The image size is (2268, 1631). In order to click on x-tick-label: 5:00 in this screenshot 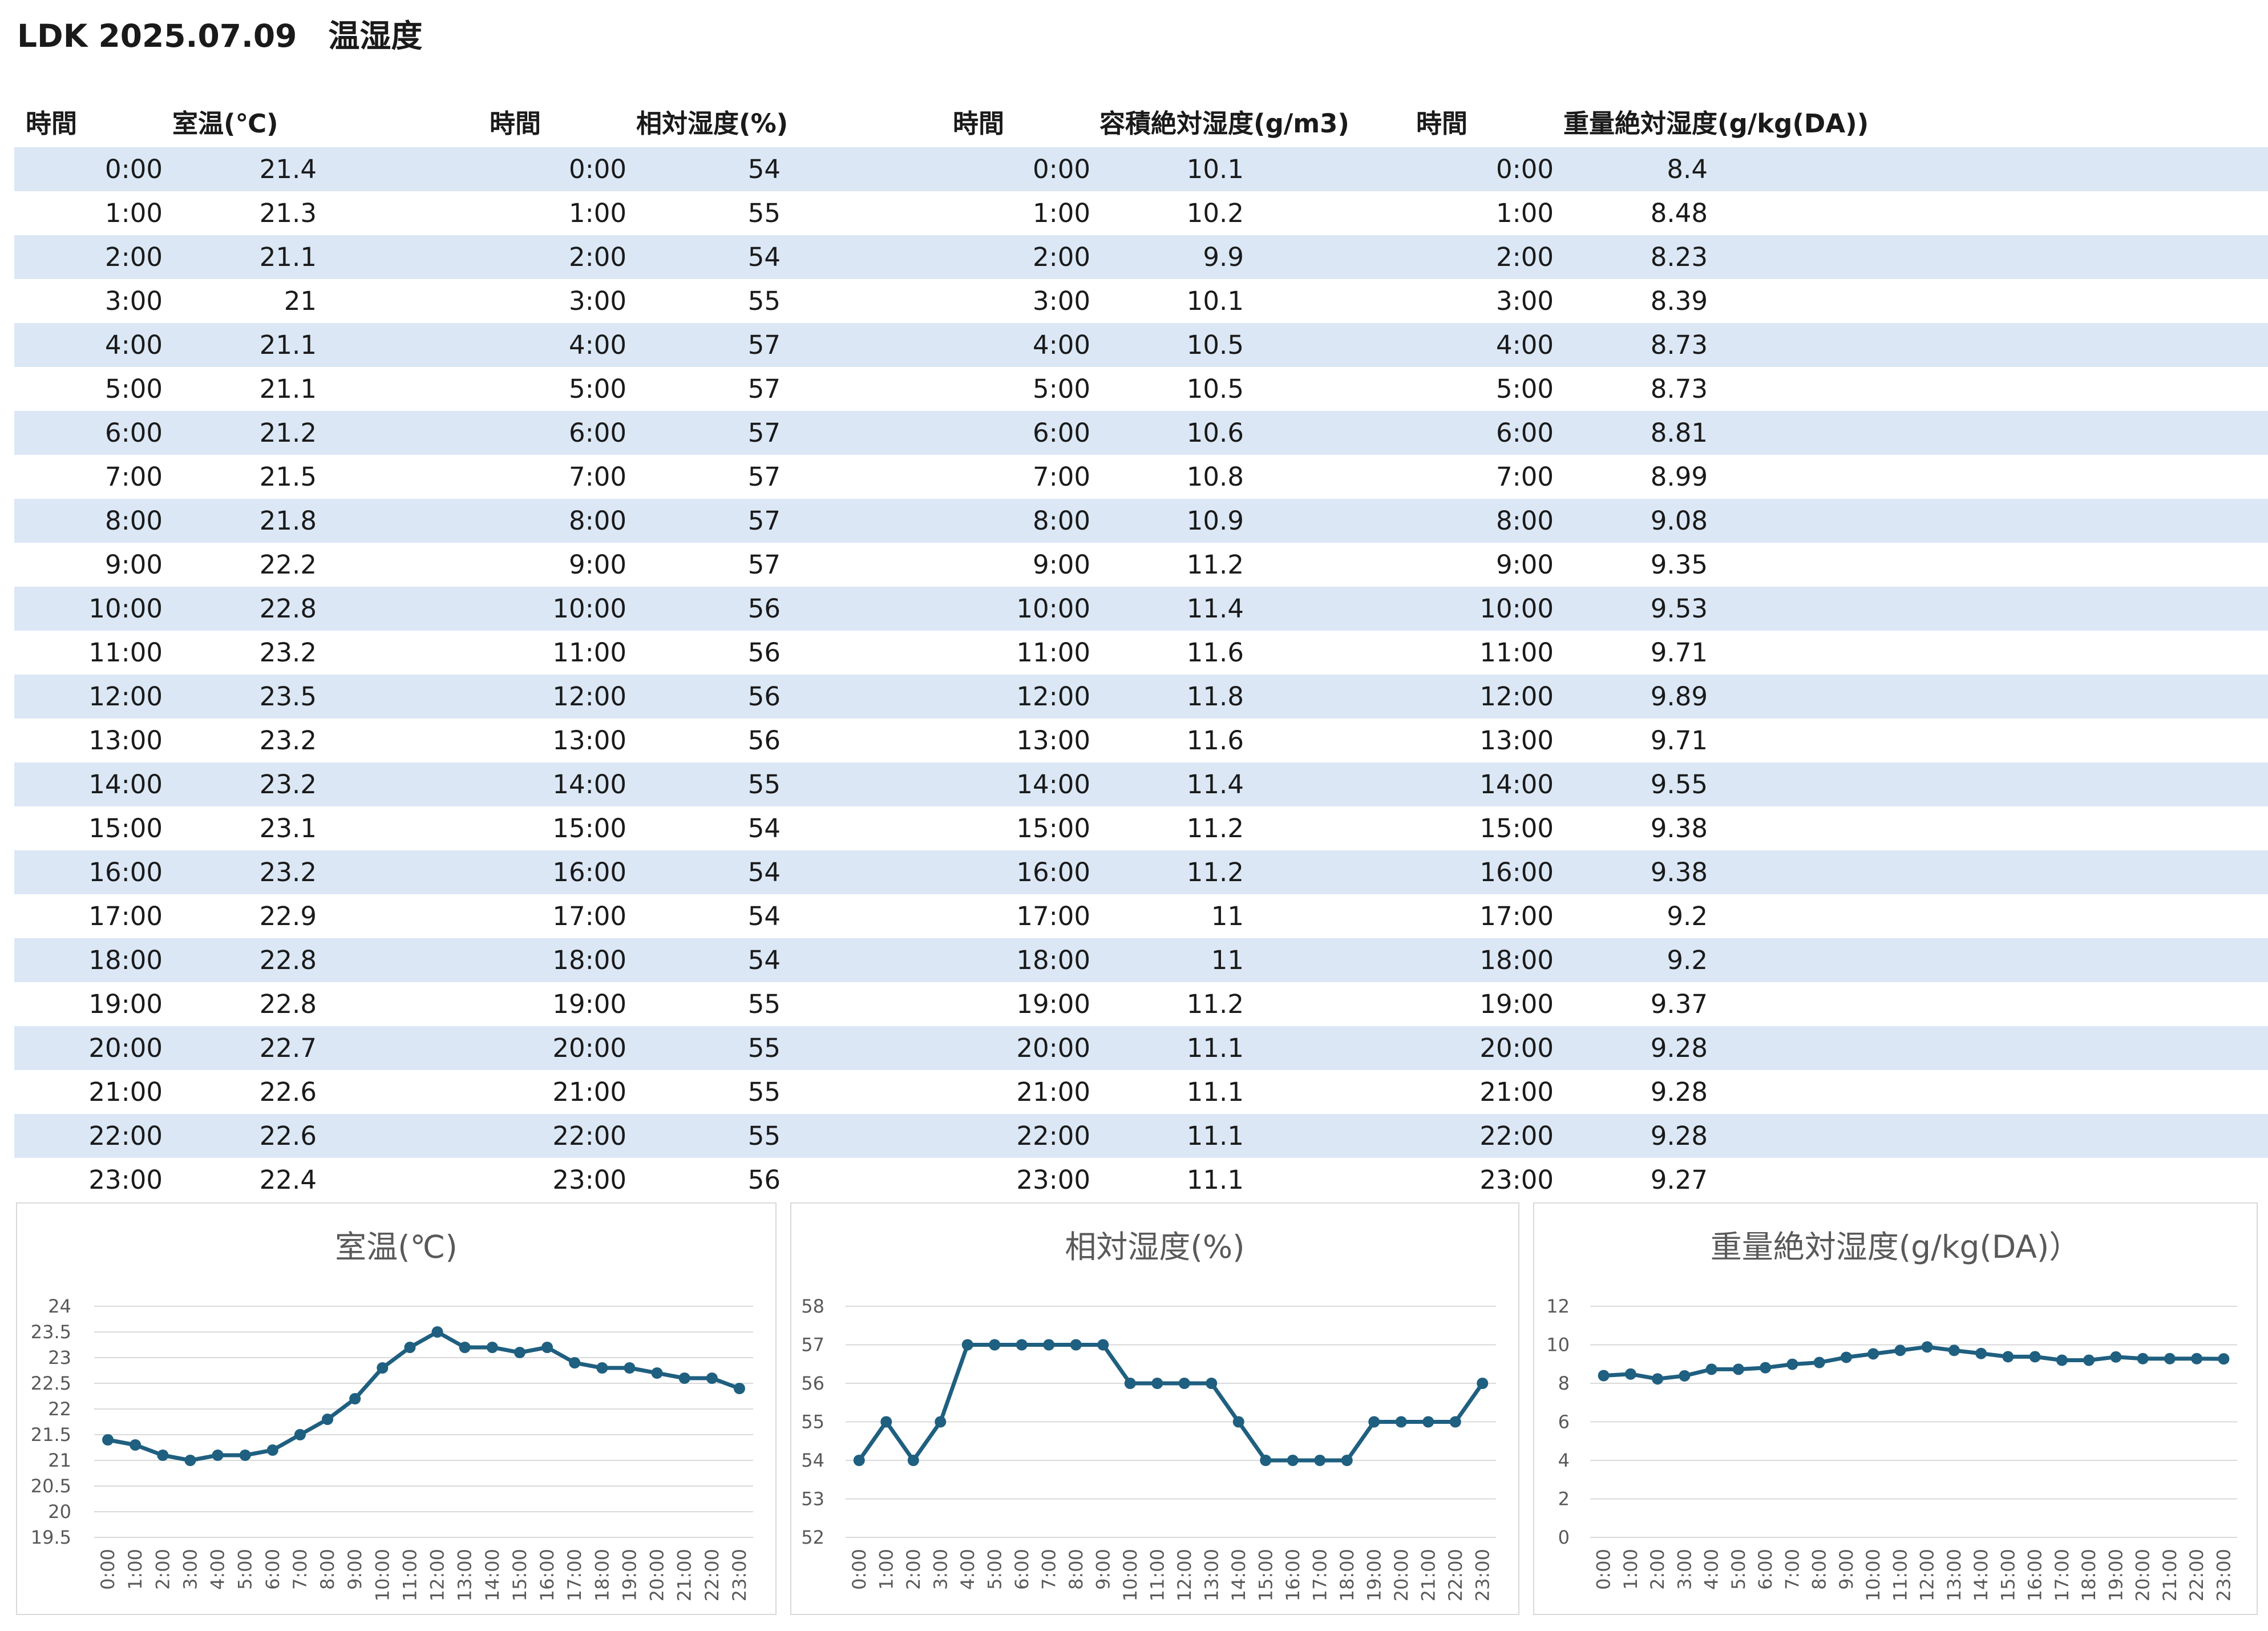, I will do `click(994, 1569)`.